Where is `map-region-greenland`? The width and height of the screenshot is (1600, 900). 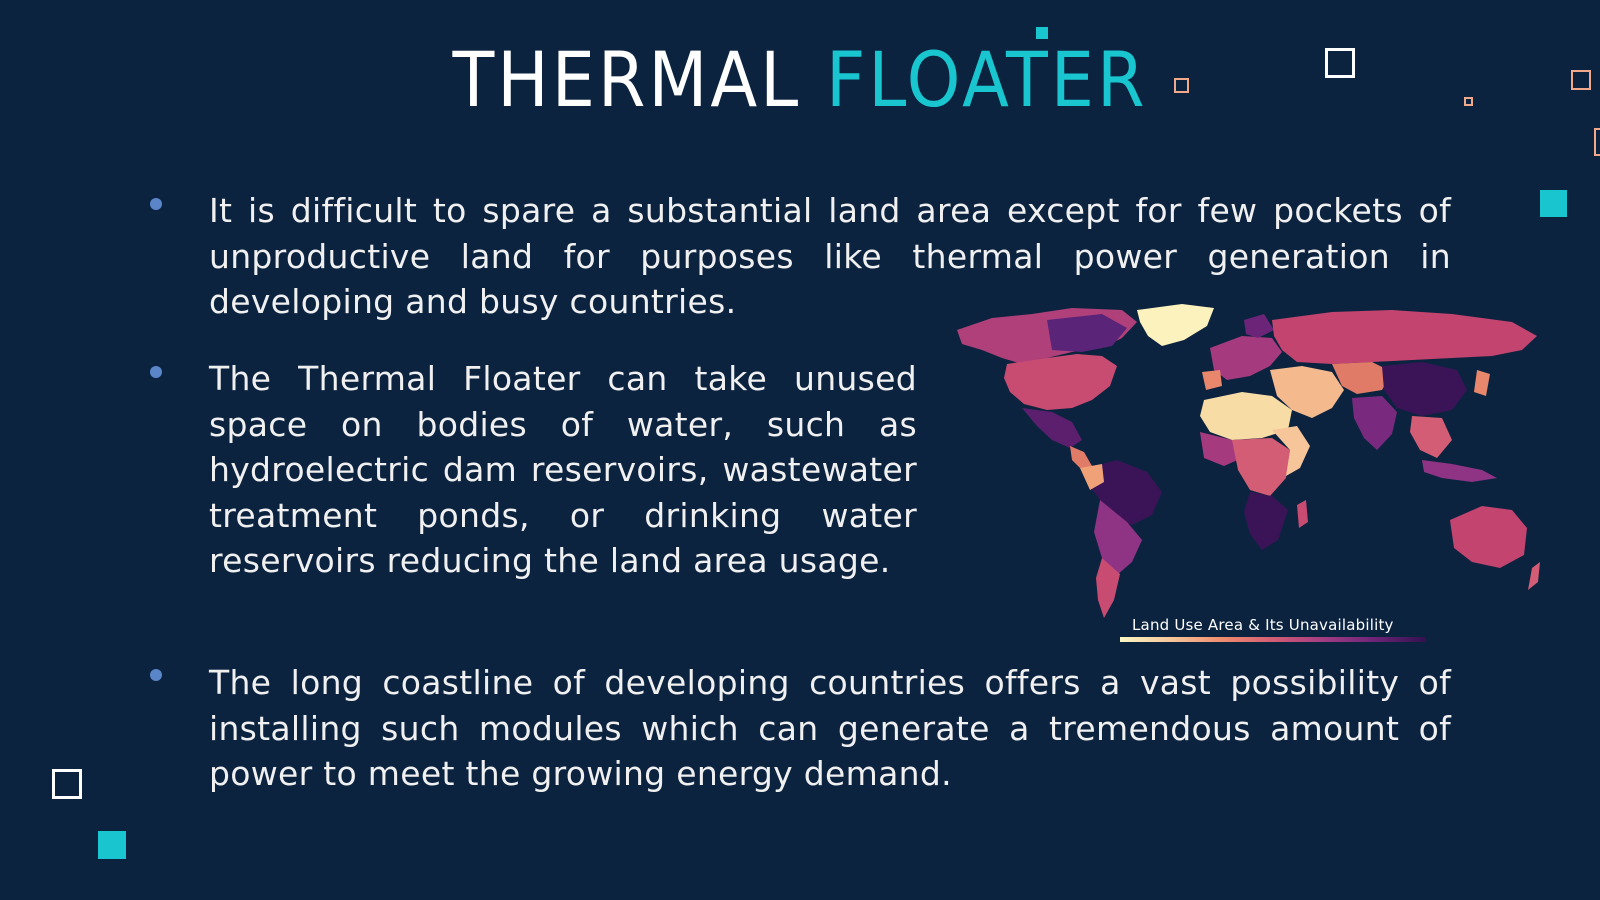
map-region-greenland is located at coordinates (1175, 325).